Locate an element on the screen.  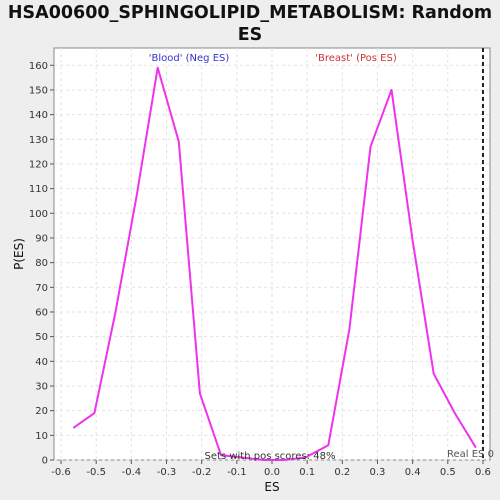
x-tick-label: 0.5 is located at coordinates (448, 472).